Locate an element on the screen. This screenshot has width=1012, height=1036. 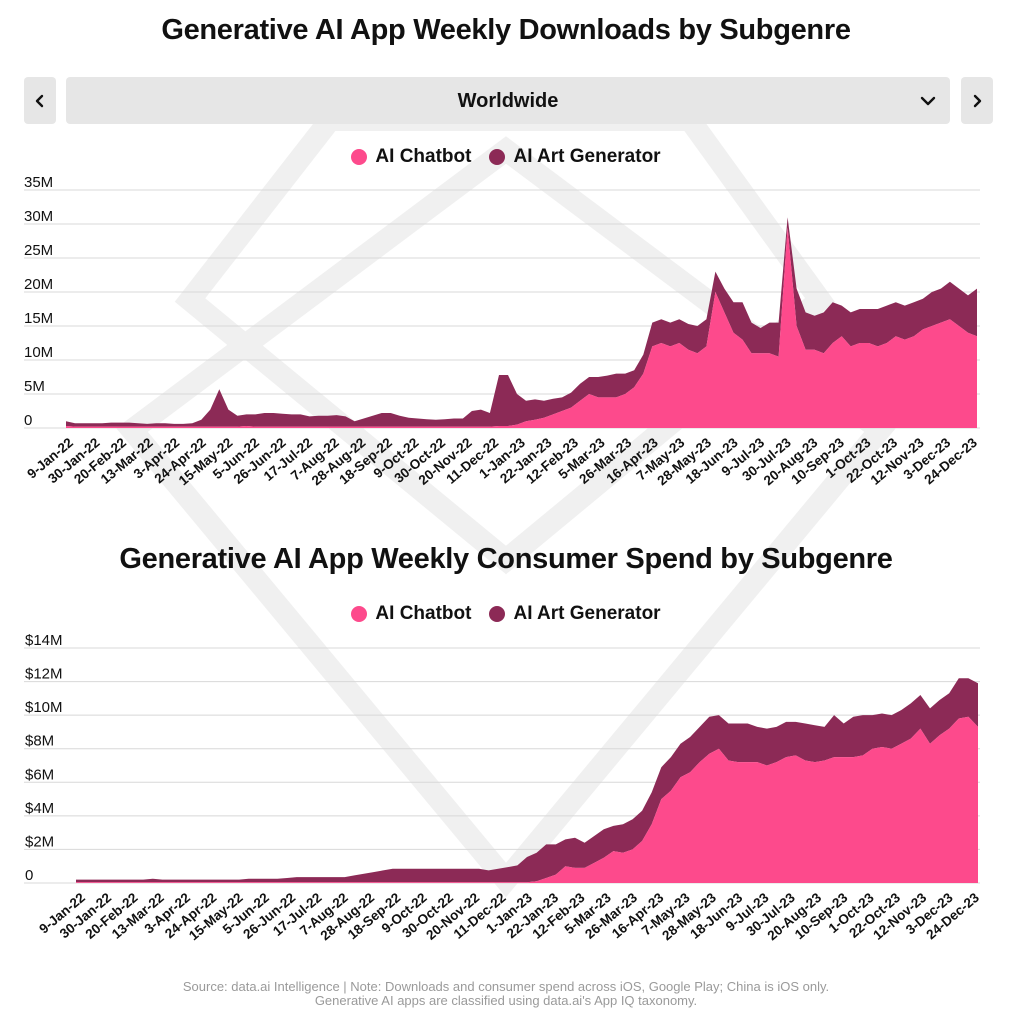
spend-legend: AI Chatbot AI Art Generator is located at coordinates (506, 614).